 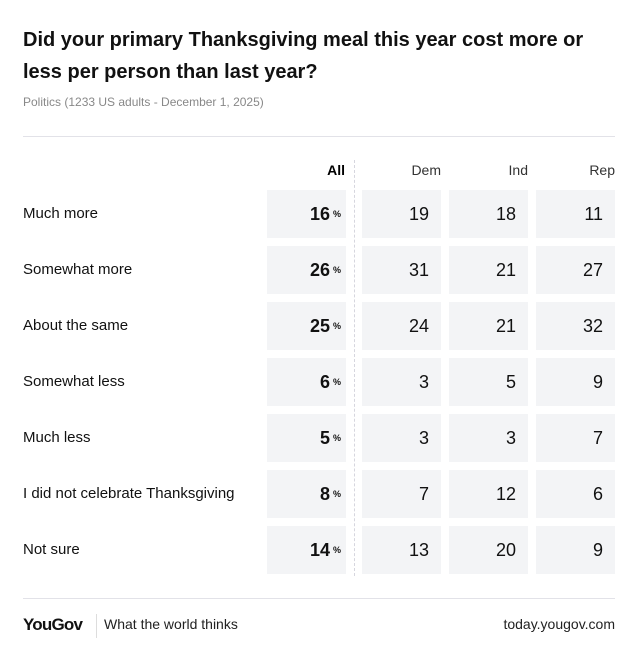 I want to click on cell-dem: 24, so click(x=401, y=326).